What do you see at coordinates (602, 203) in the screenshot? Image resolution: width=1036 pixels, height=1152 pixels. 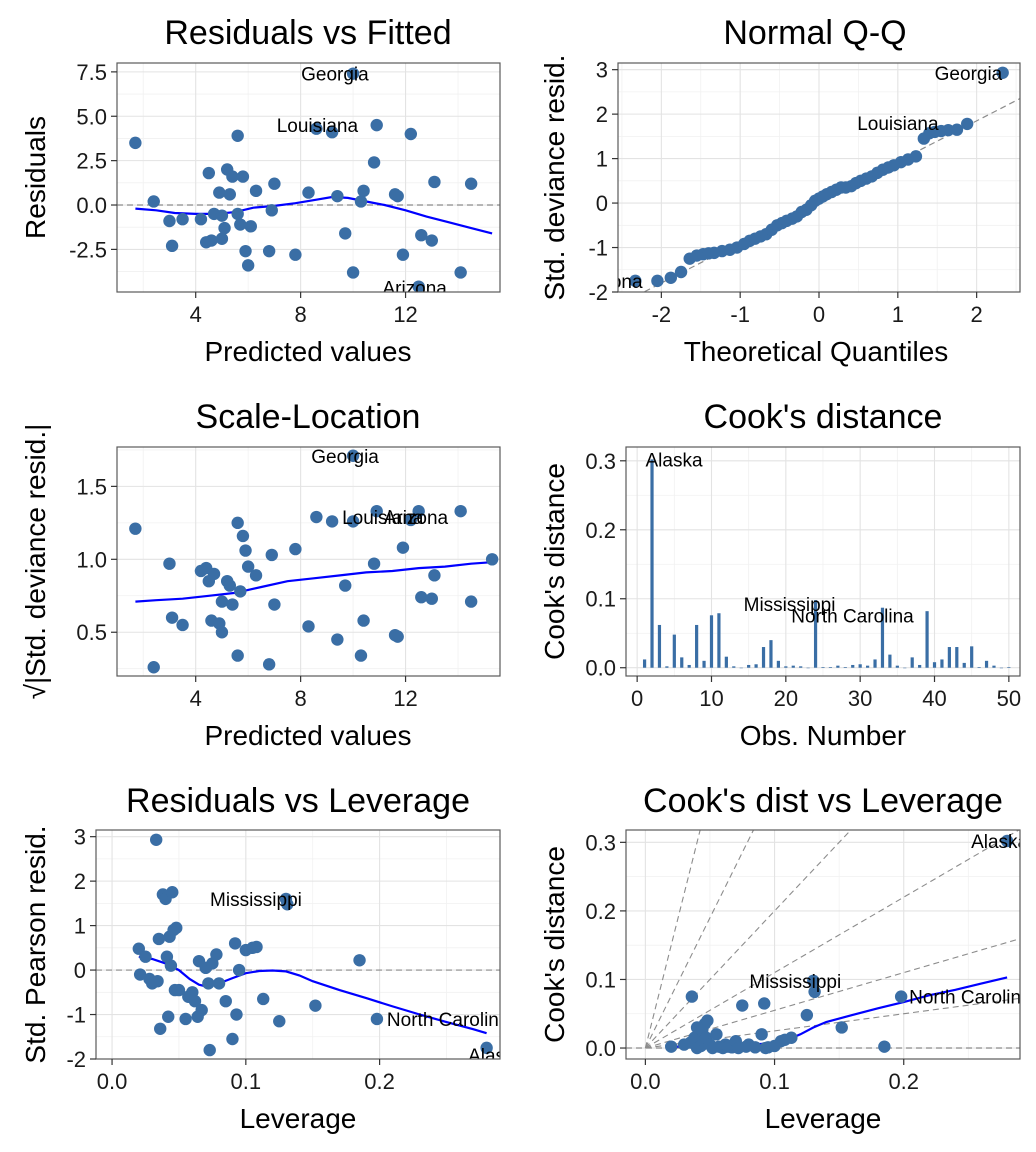 I see `y-tick-label: 0` at bounding box center [602, 203].